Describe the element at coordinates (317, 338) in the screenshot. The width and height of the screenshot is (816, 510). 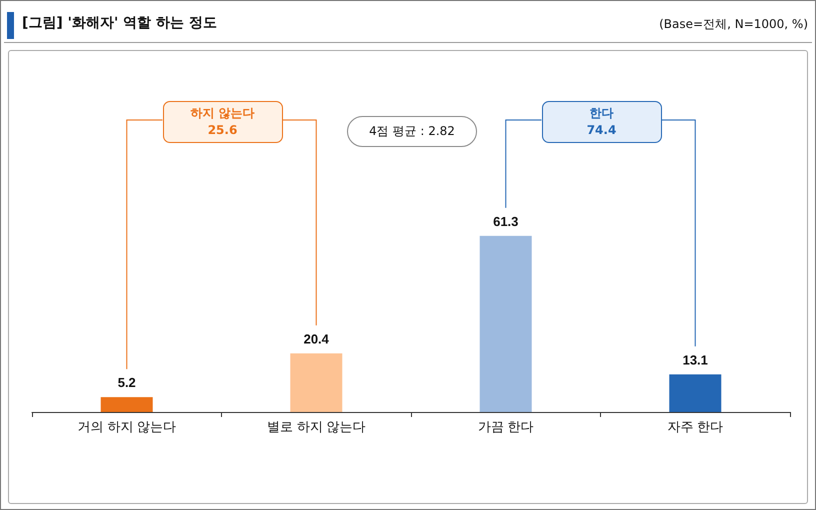
I see `data-label: 20.4` at that location.